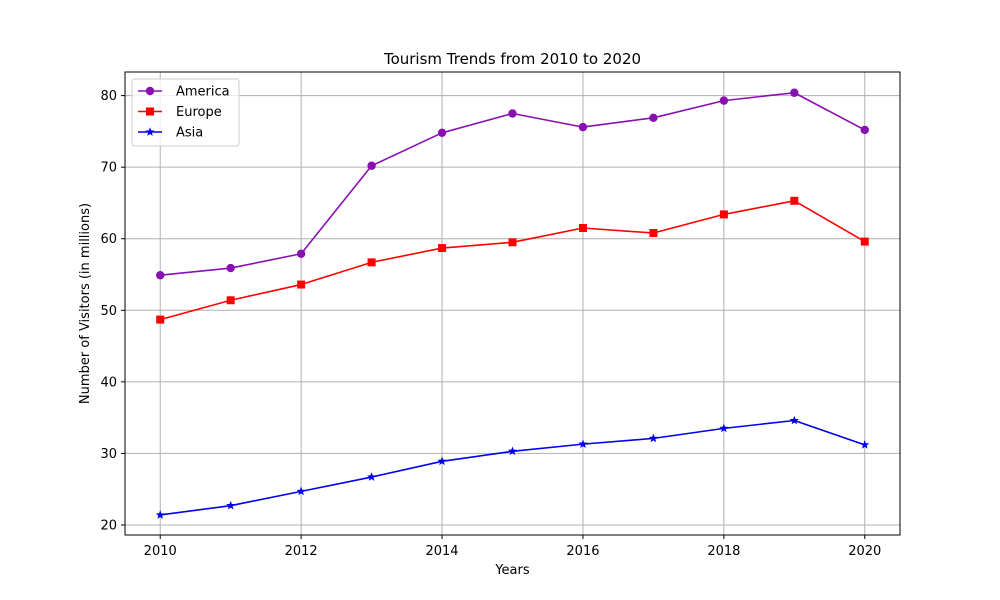 This screenshot has height=600, width=1000. What do you see at coordinates (108, 96) in the screenshot?
I see `y-tick-label: 80` at bounding box center [108, 96].